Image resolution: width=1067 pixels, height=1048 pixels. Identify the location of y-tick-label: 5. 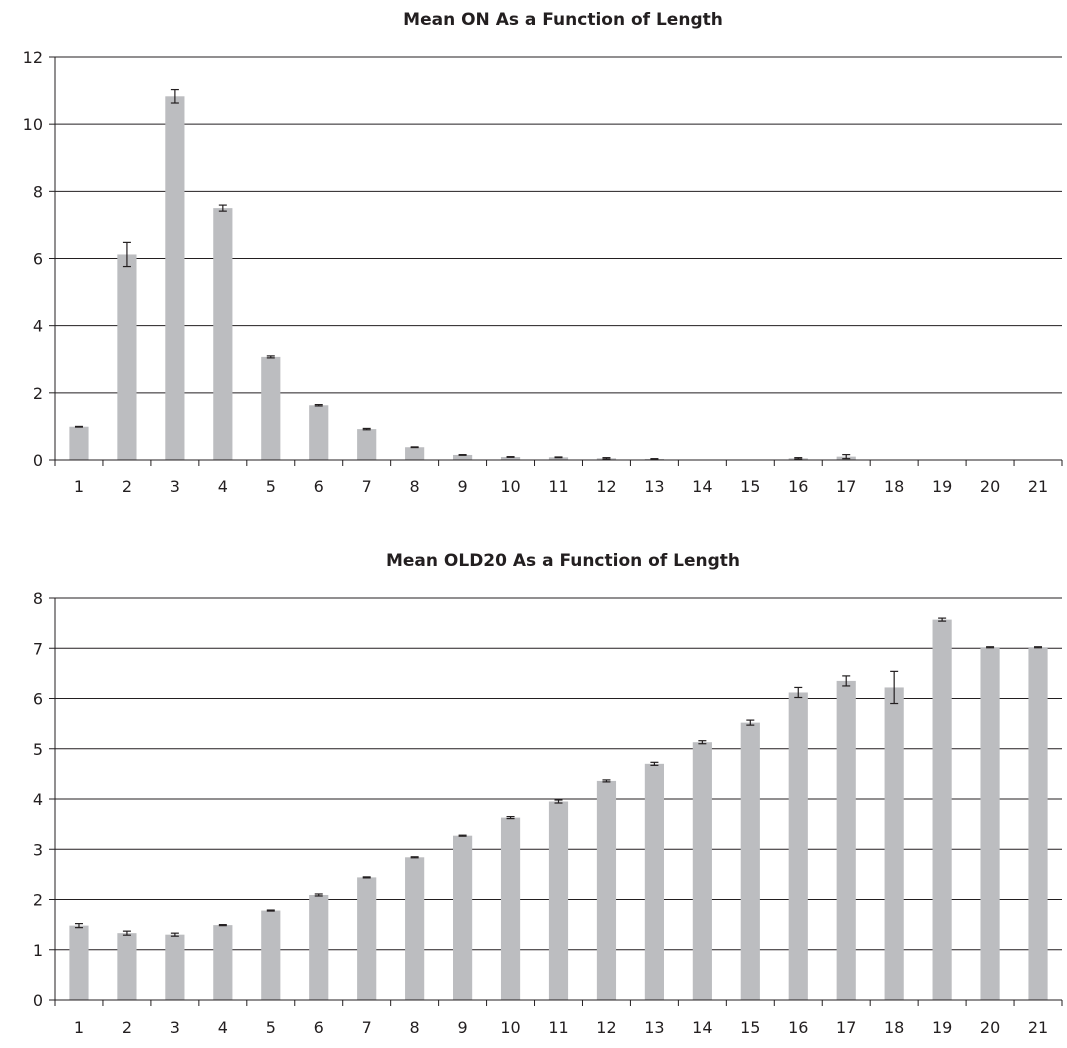
(38, 749).